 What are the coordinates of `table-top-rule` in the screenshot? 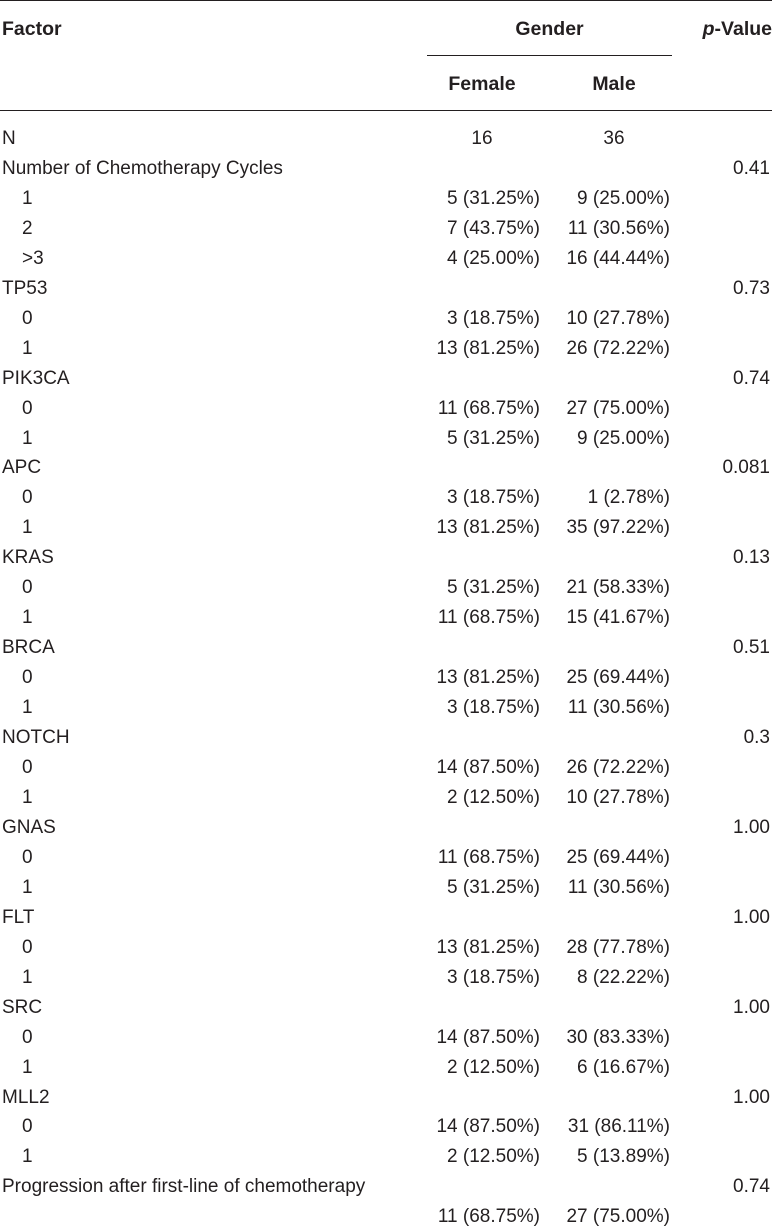 It's located at (386, 0).